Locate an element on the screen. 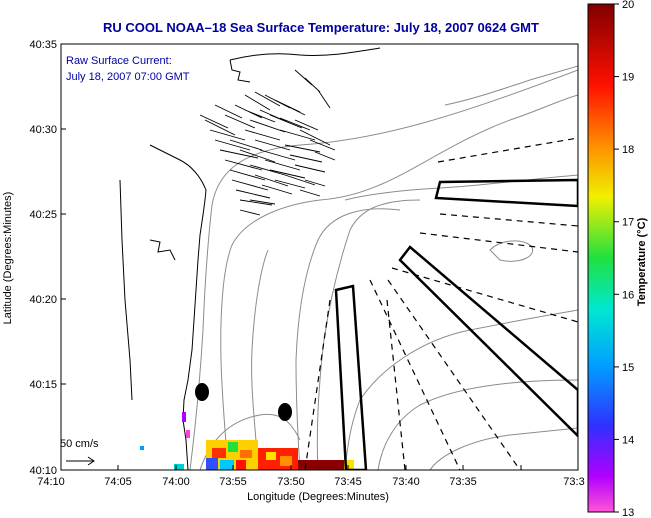 The image size is (651, 518). y-axis is located at coordinates (63, 257).